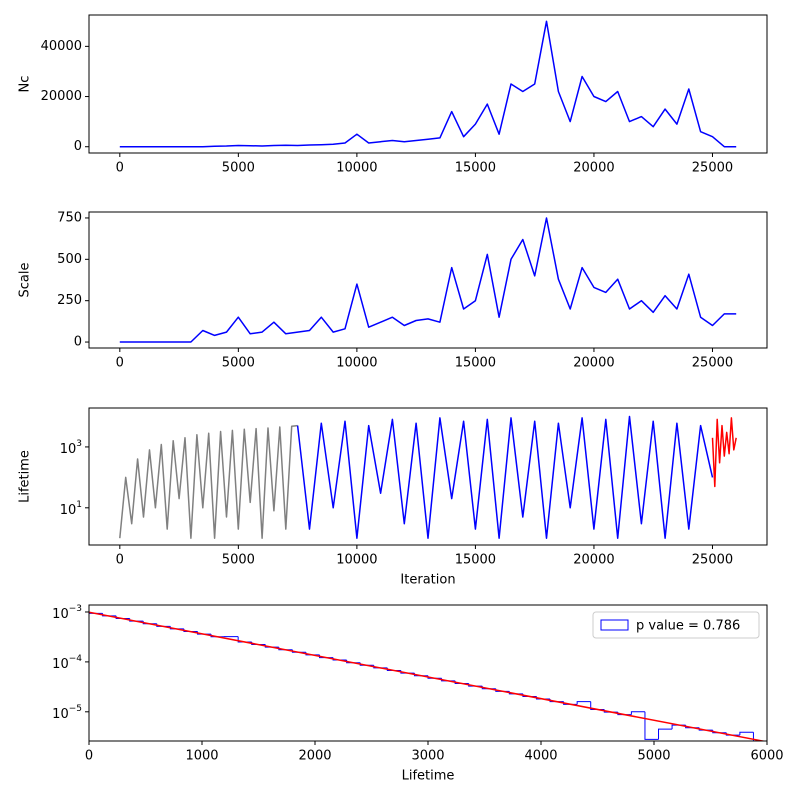  Describe the element at coordinates (427, 756) in the screenshot. I see `x-tick-label: 3000` at that location.